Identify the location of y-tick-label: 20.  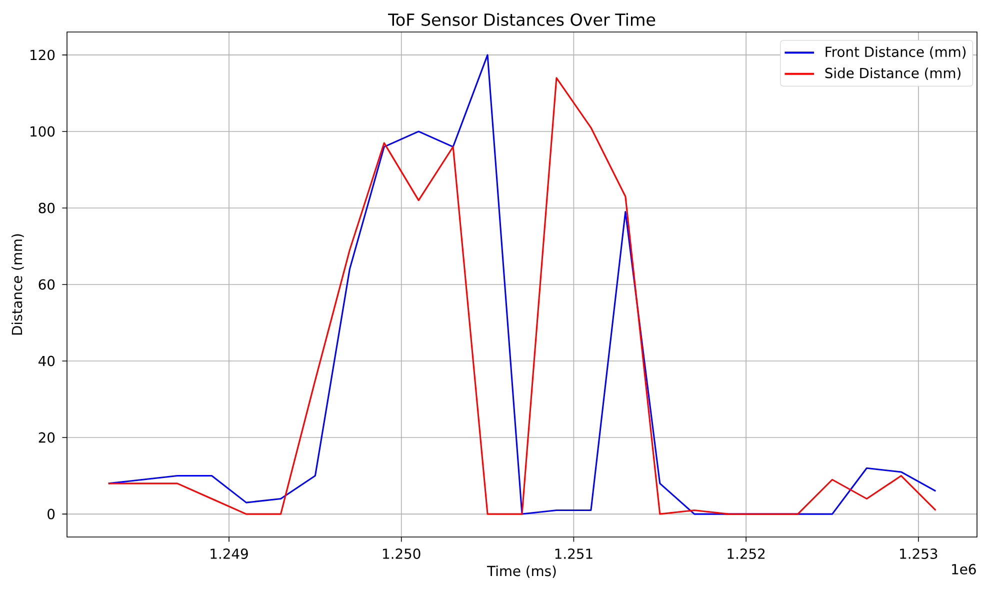
(46, 437).